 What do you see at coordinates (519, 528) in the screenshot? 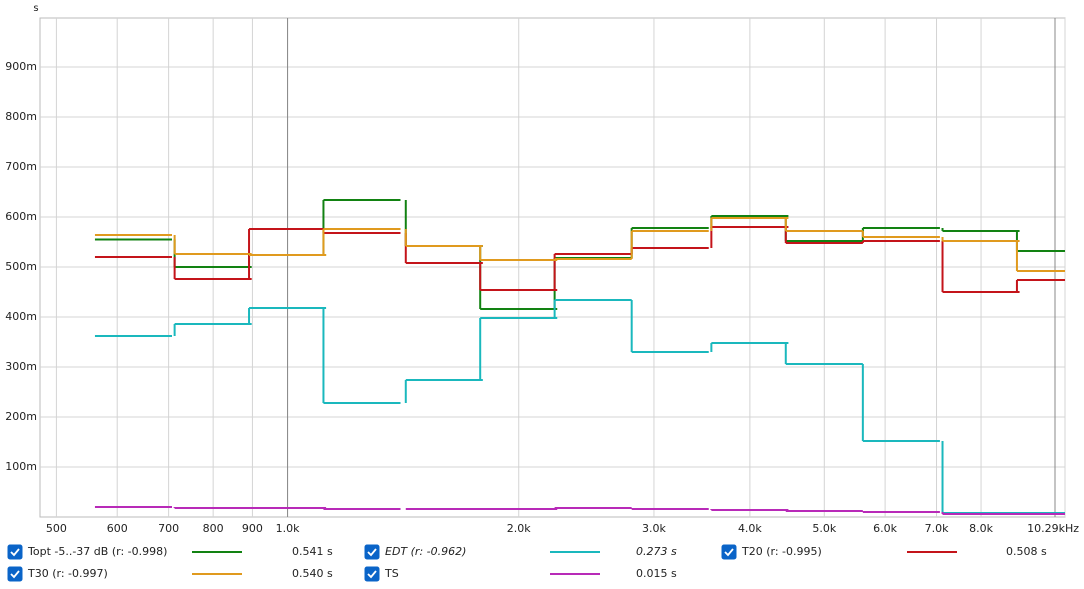
I see `x-tick-label: 2.0k` at bounding box center [519, 528].